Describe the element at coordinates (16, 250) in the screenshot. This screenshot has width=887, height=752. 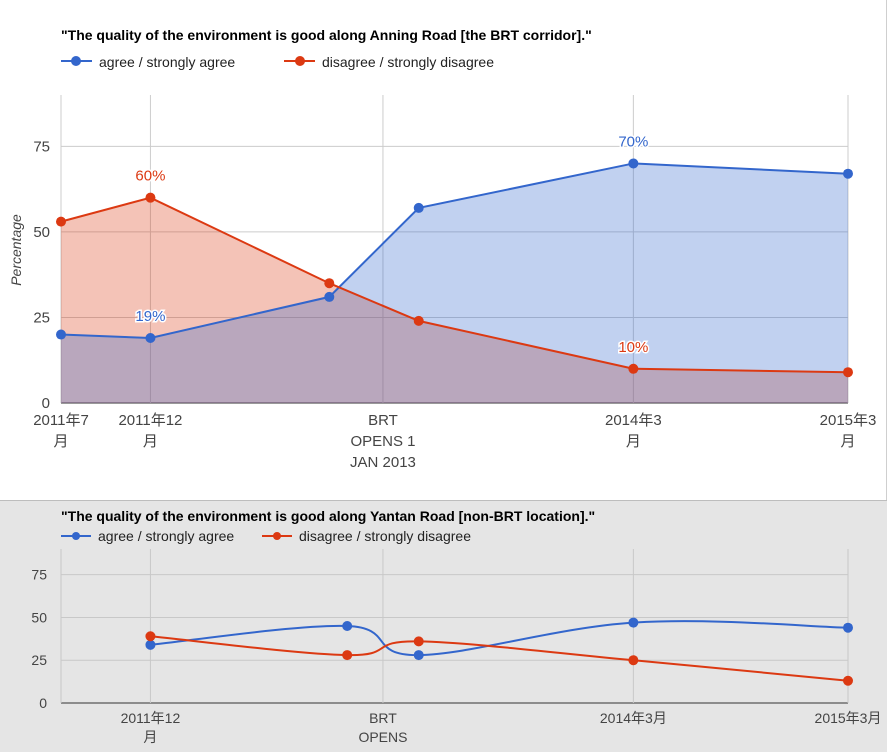
I see `y-axis-title: Percentage` at that location.